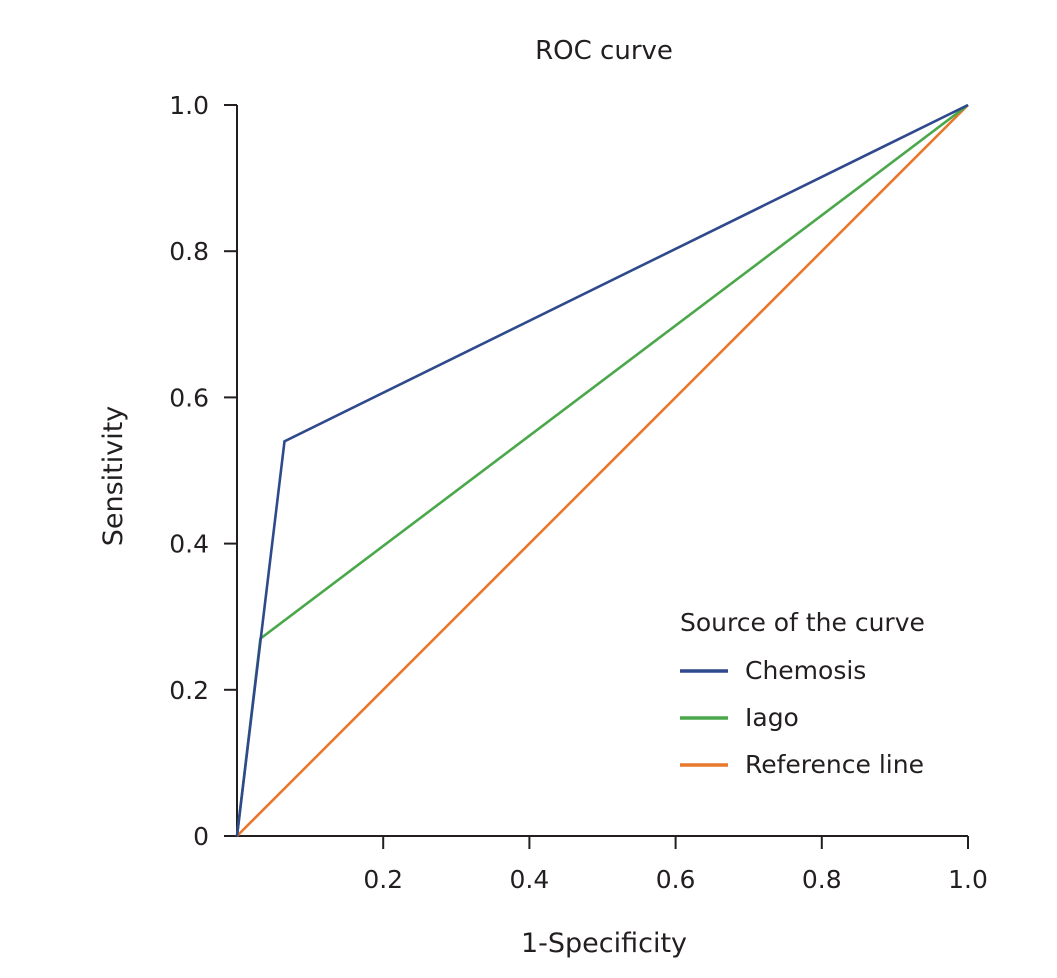 This screenshot has height=978, width=1057. What do you see at coordinates (604, 51) in the screenshot?
I see `chart-title: ROC curve` at bounding box center [604, 51].